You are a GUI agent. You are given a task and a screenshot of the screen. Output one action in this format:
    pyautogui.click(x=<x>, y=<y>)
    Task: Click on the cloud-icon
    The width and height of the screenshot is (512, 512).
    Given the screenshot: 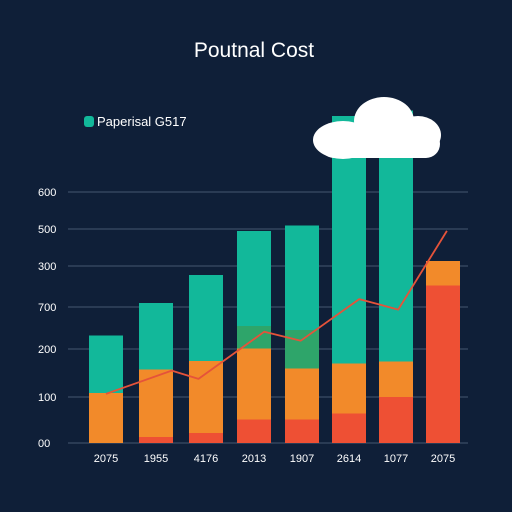 What is the action you would take?
    pyautogui.click(x=377, y=128)
    